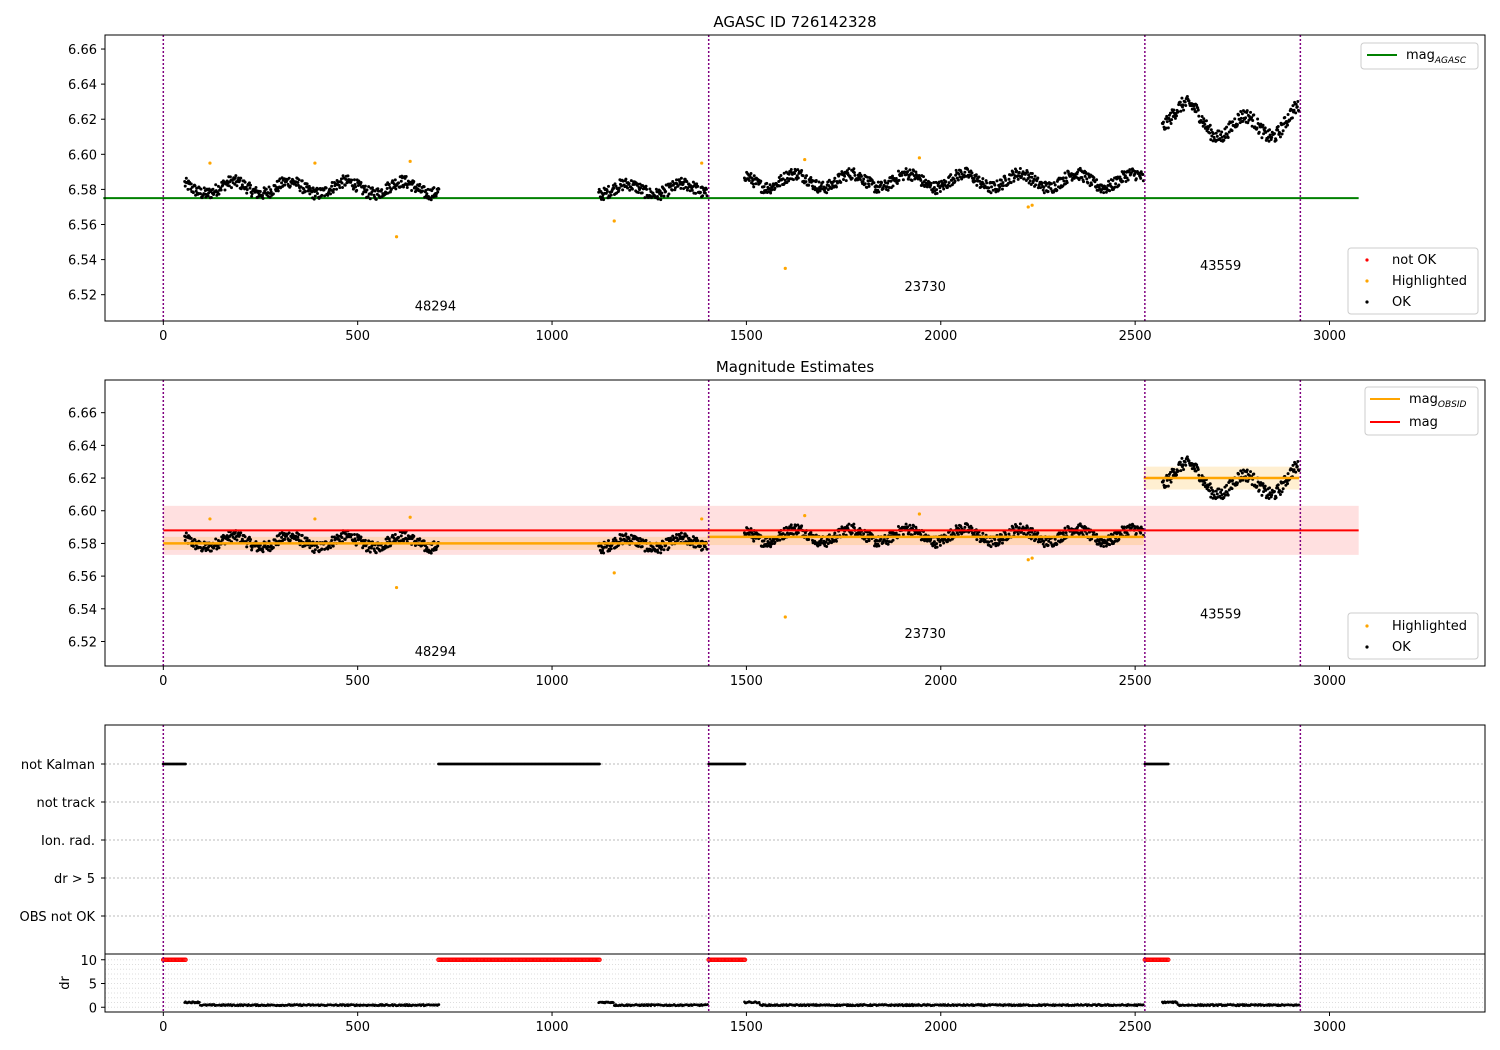 Image resolution: width=1500 pixels, height=1050 pixels. What do you see at coordinates (614, 221) in the screenshot?
I see `highlighted-point` at bounding box center [614, 221].